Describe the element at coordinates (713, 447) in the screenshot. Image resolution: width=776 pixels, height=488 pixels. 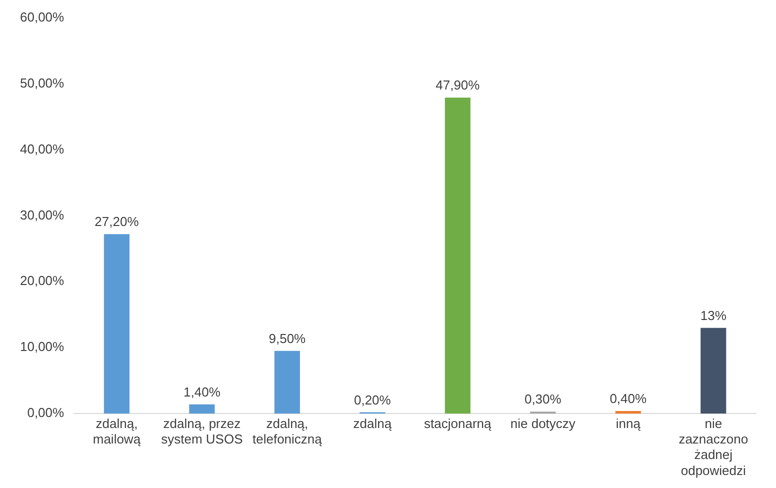
I see `x-tick-label: nie zaznaczono żadnej odpowiedzi` at that location.